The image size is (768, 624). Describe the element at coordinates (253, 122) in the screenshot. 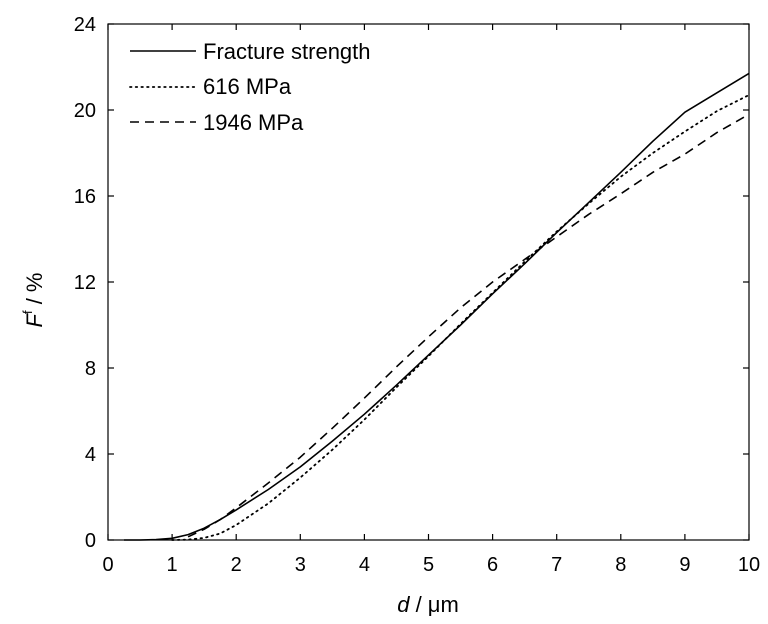

I see `legend-label-1946-mpa: 1946 MPa` at that location.